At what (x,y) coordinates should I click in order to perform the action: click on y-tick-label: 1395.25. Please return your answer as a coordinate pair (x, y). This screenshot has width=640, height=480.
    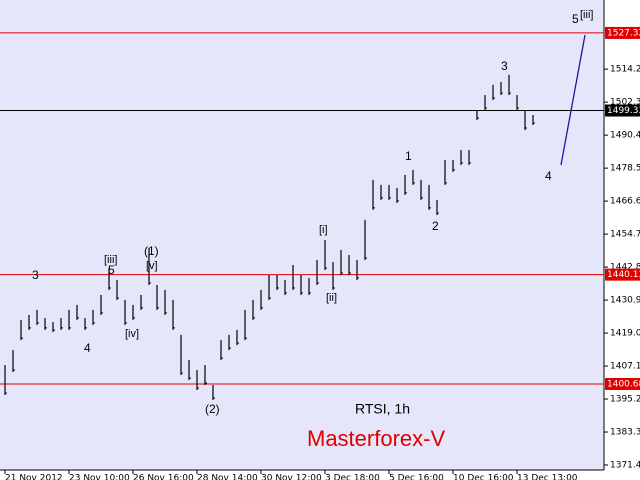
    Looking at the image, I should click on (625, 400).